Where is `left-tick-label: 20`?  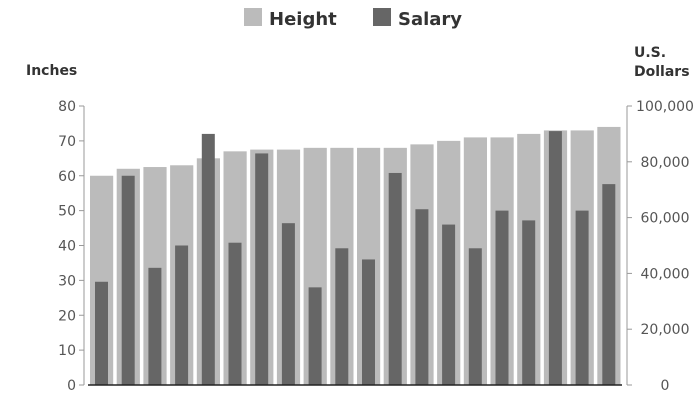
left-tick-label: 20 is located at coordinates (67, 316).